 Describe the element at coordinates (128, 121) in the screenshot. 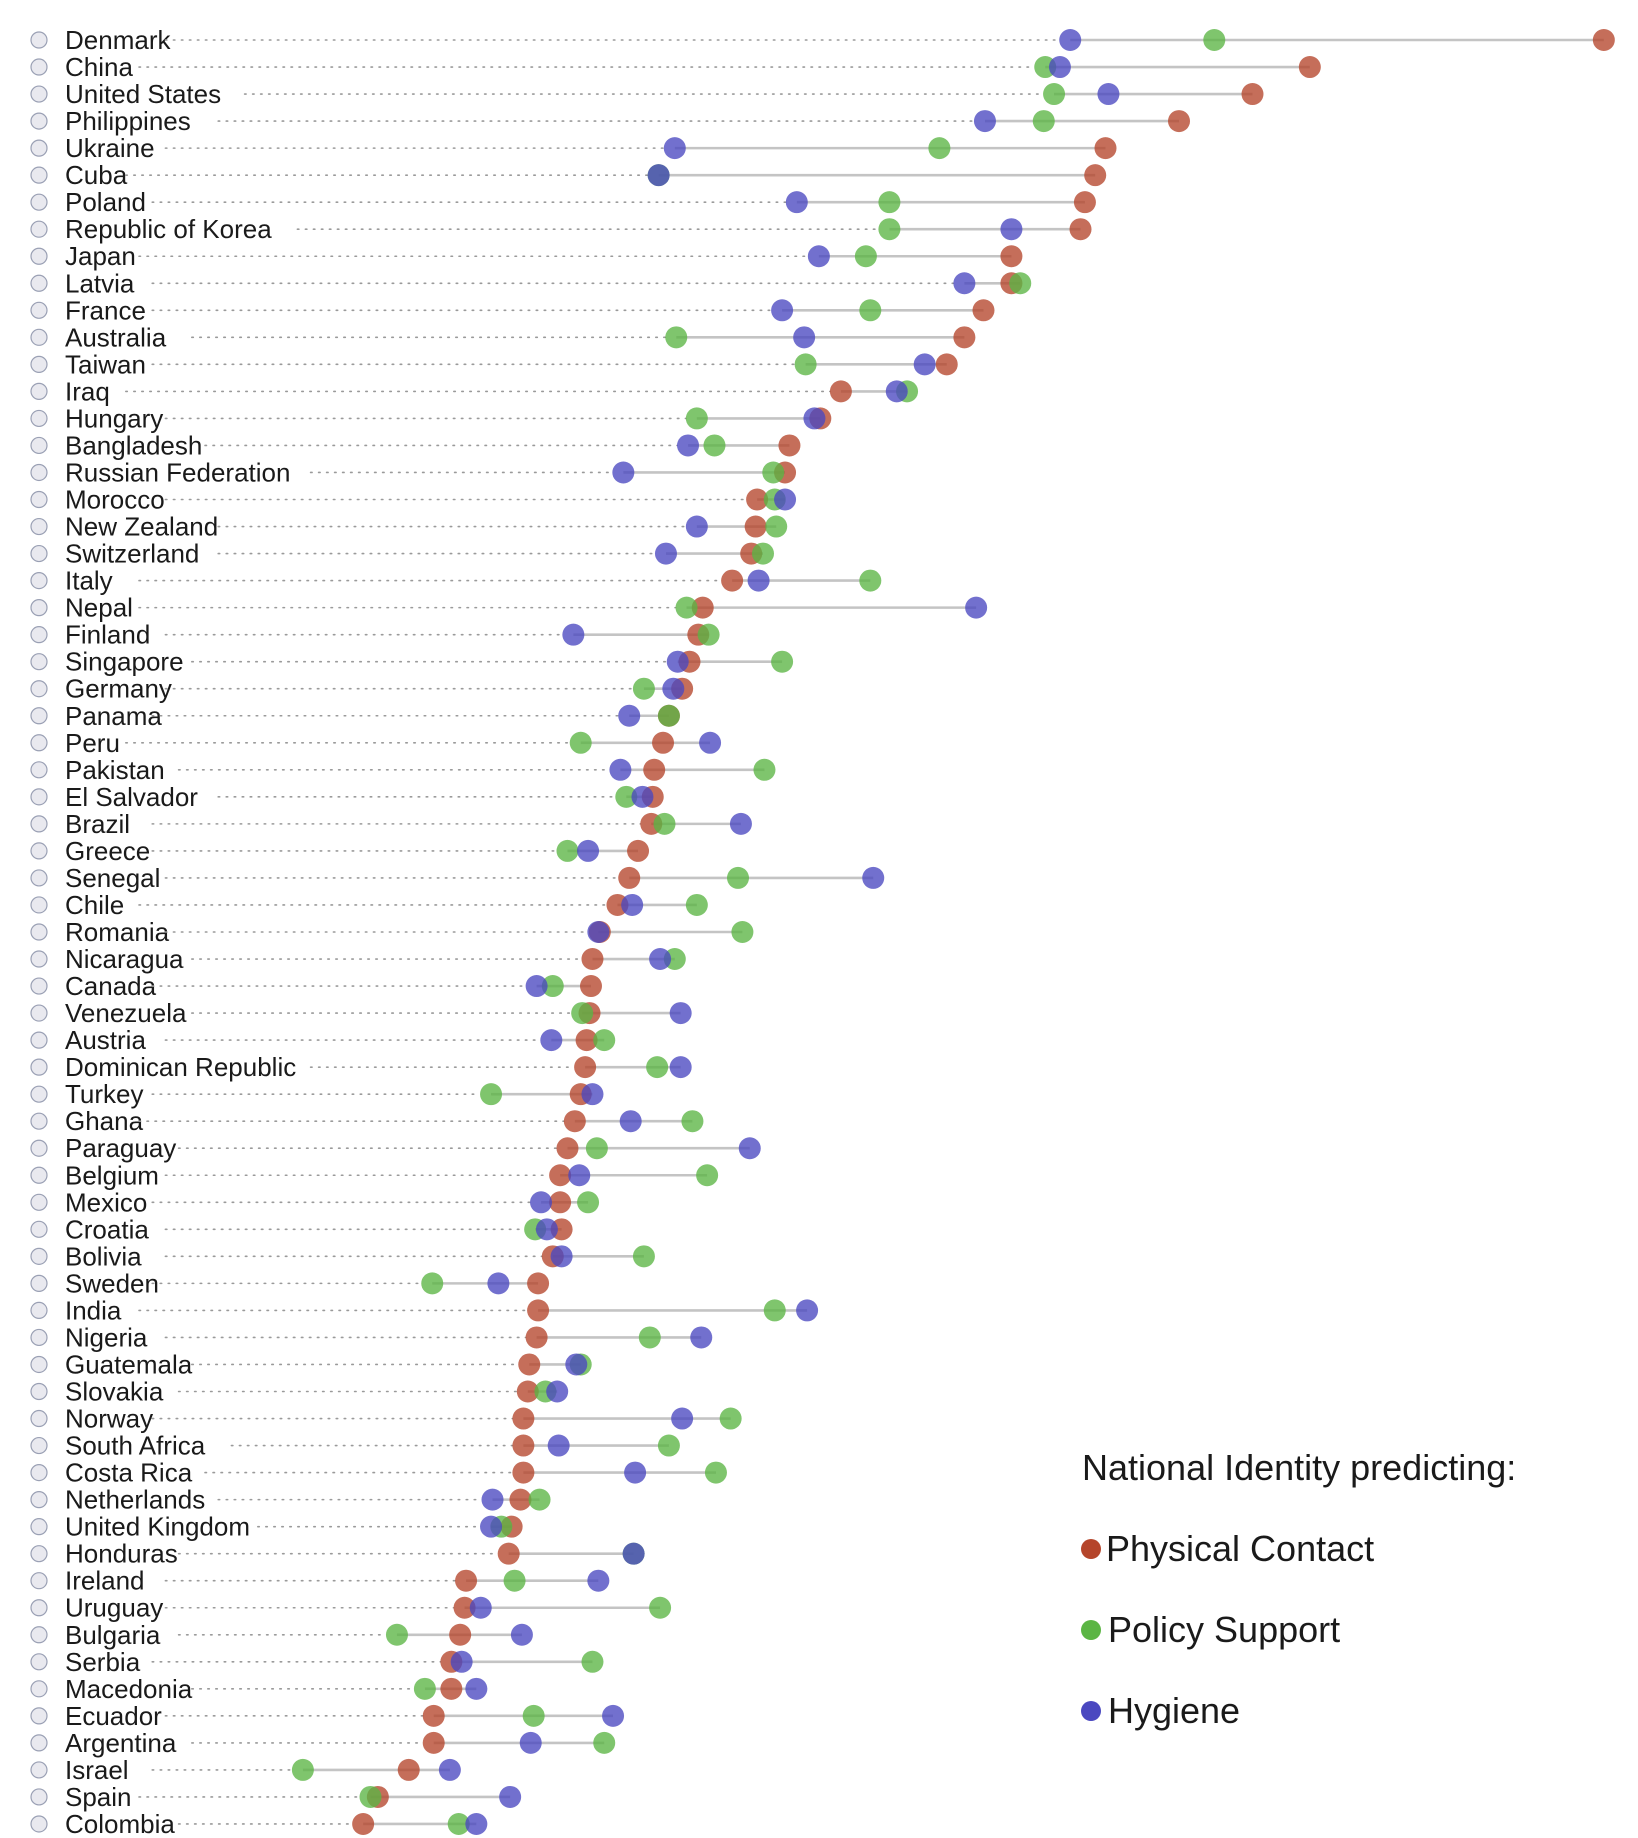

I see `row-label: Philippines` at that location.